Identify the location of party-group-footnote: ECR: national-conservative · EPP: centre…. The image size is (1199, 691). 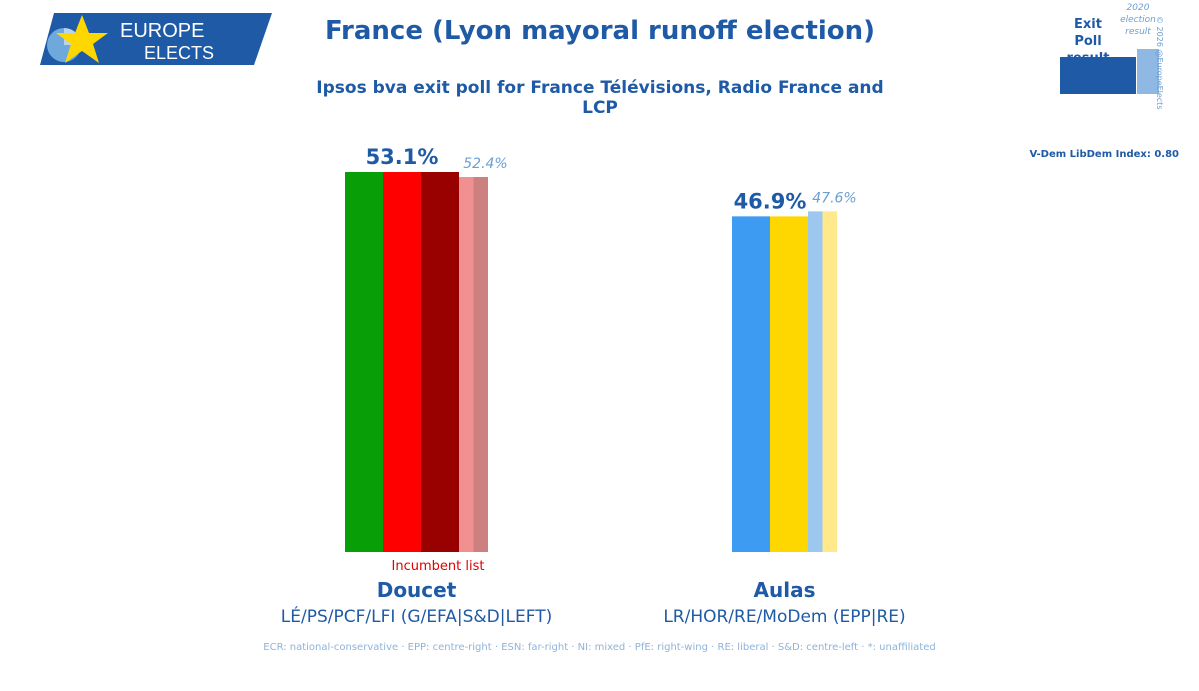
(599, 647).